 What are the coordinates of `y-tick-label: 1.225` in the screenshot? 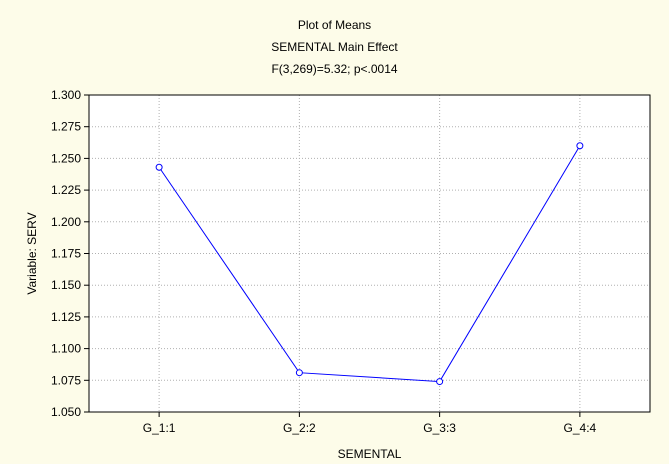 It's located at (66, 190).